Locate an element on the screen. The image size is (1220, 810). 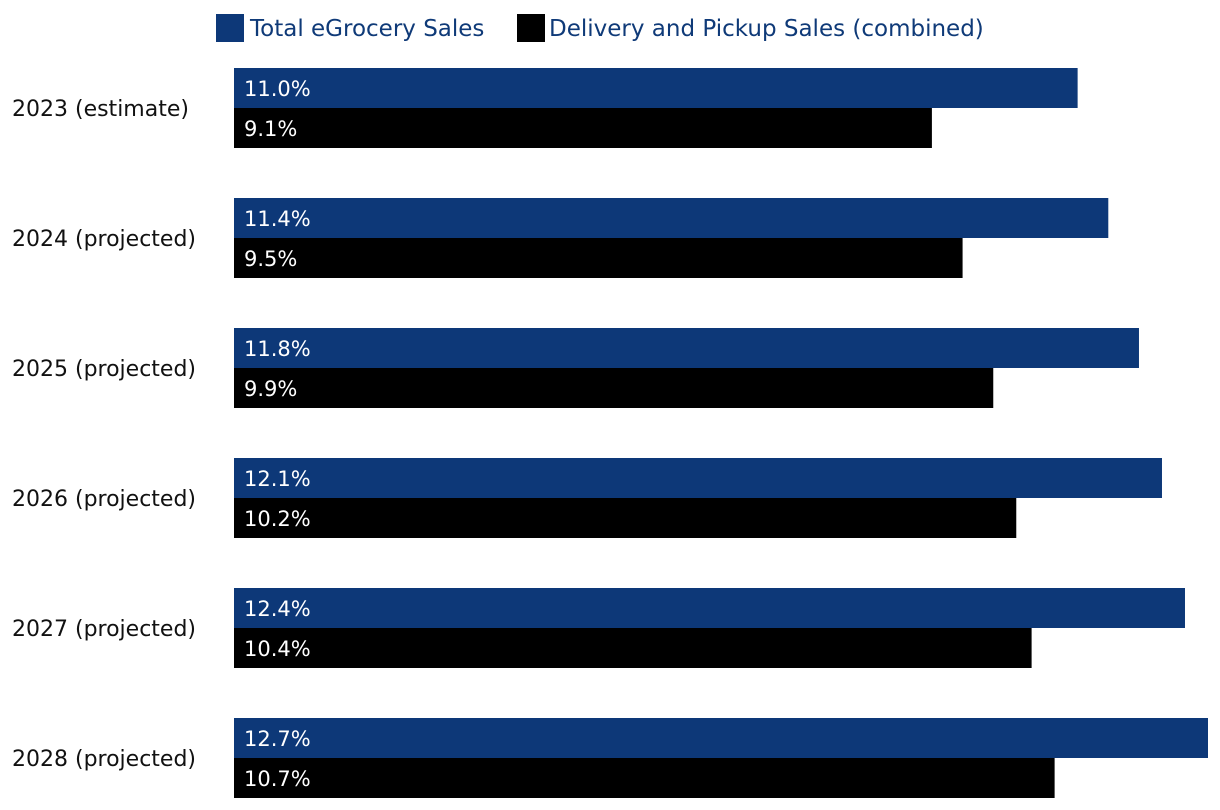
bar-value-label: 9.9% is located at coordinates (270, 389).